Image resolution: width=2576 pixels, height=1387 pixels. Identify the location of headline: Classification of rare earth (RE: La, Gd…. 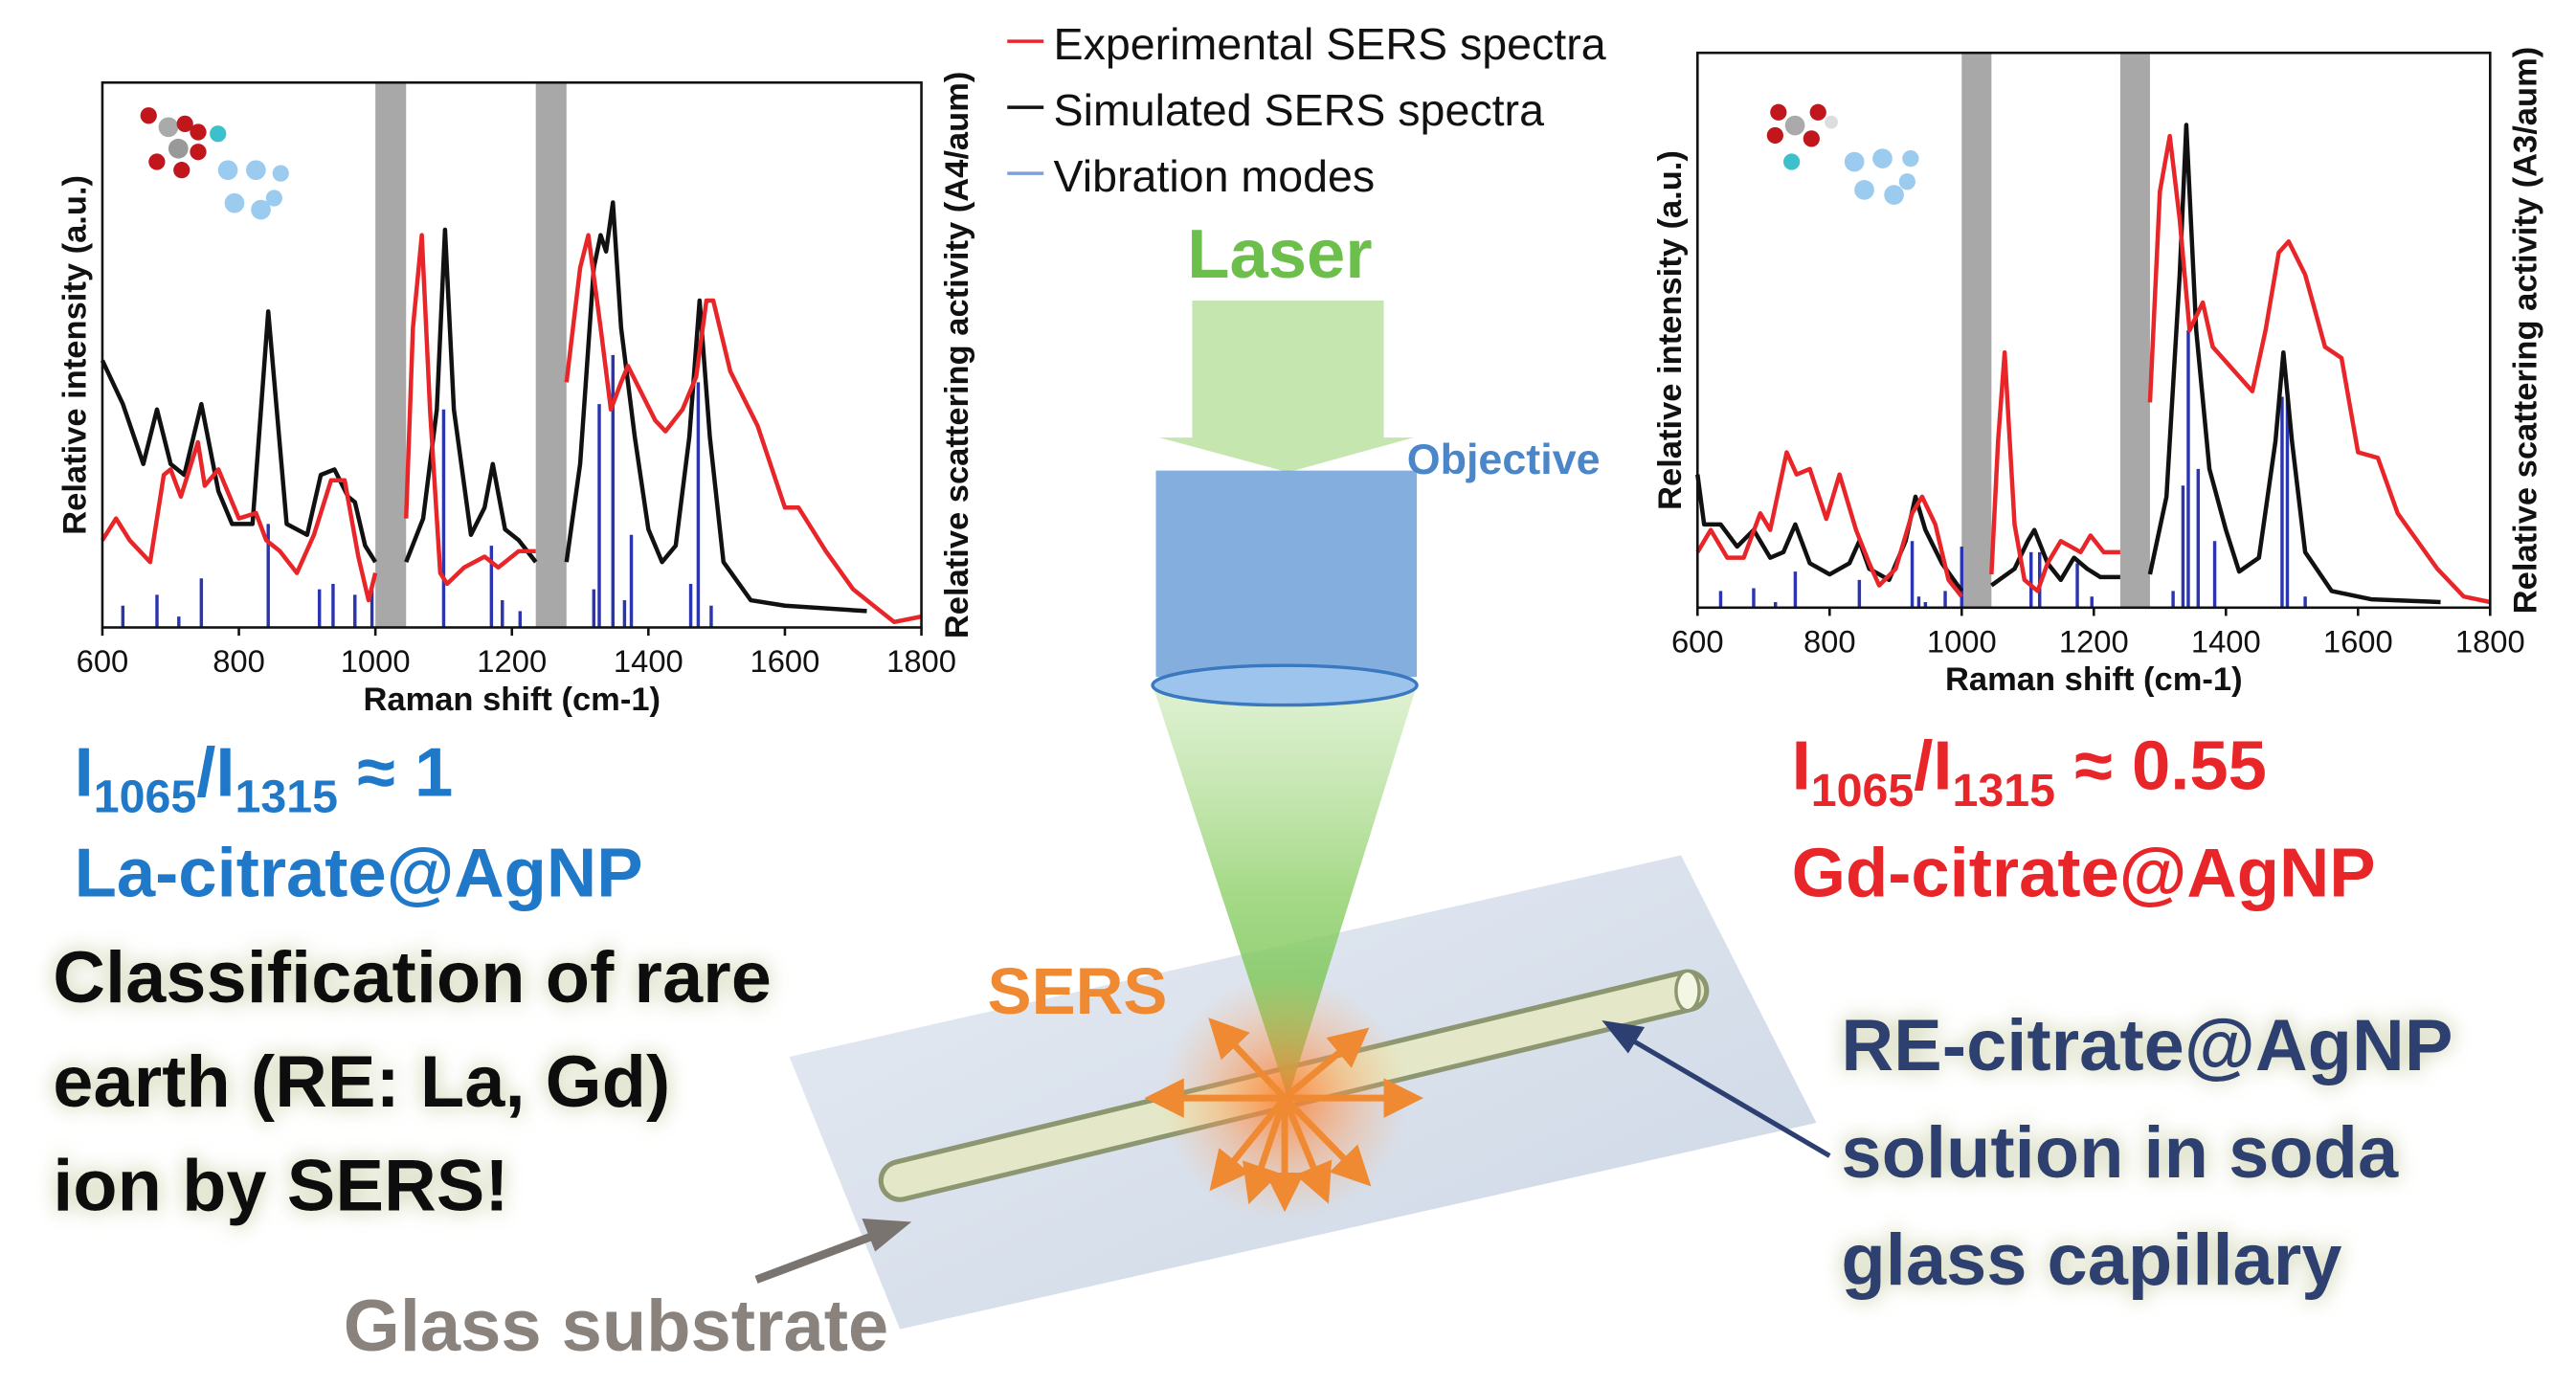
(413, 1082).